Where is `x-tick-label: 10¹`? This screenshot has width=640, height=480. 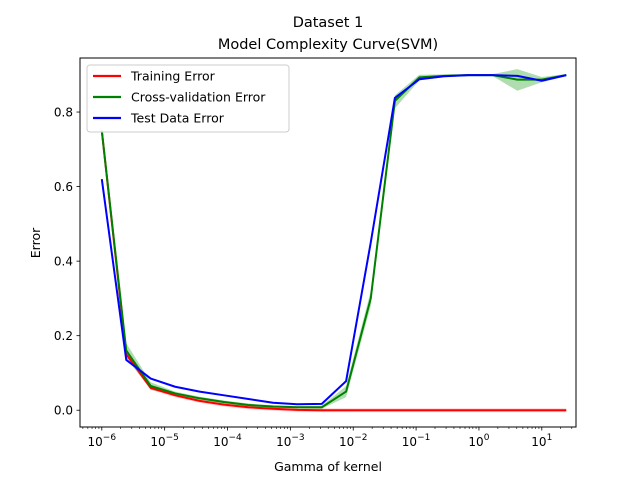 x-tick-label: 10¹ is located at coordinates (541, 441).